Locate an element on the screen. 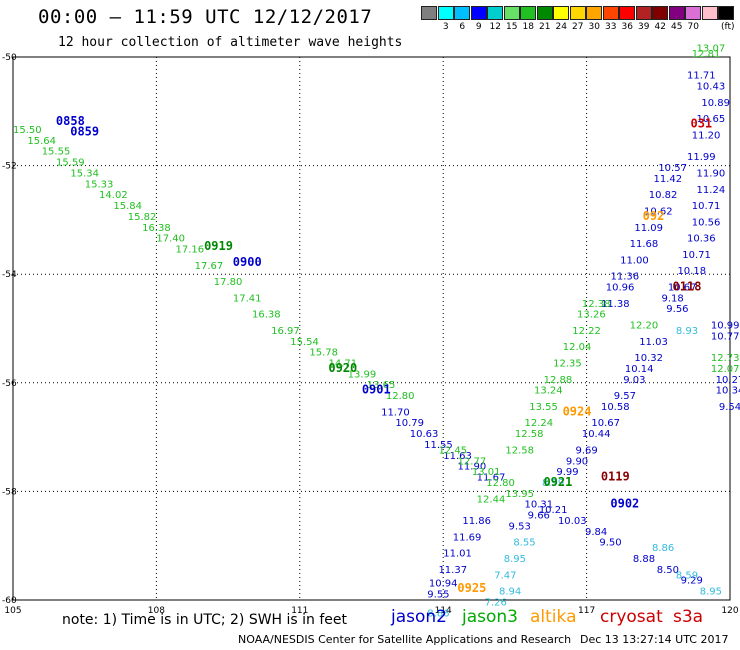 The image size is (740, 650). wave-height-point: 12.44 is located at coordinates (491, 499).